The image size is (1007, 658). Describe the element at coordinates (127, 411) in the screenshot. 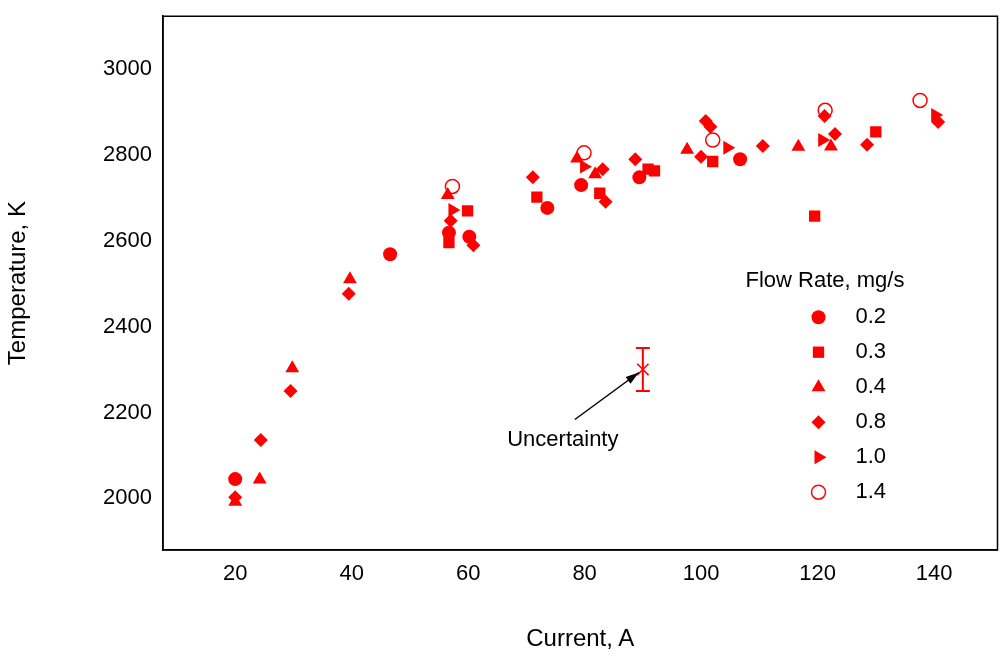

I see `y-tick-label: 2200` at that location.